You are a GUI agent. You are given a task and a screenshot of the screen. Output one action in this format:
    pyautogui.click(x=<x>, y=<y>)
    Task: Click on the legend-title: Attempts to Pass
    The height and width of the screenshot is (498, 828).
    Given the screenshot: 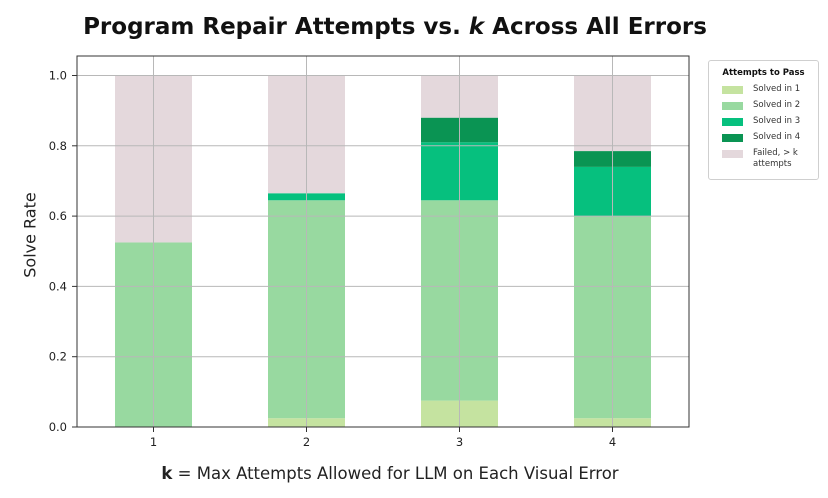 What is the action you would take?
    pyautogui.click(x=763, y=73)
    